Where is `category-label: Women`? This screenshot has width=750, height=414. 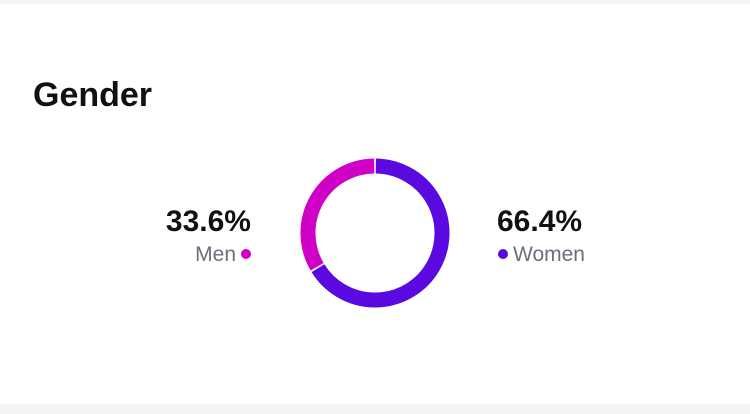
category-label: Women is located at coordinates (549, 254).